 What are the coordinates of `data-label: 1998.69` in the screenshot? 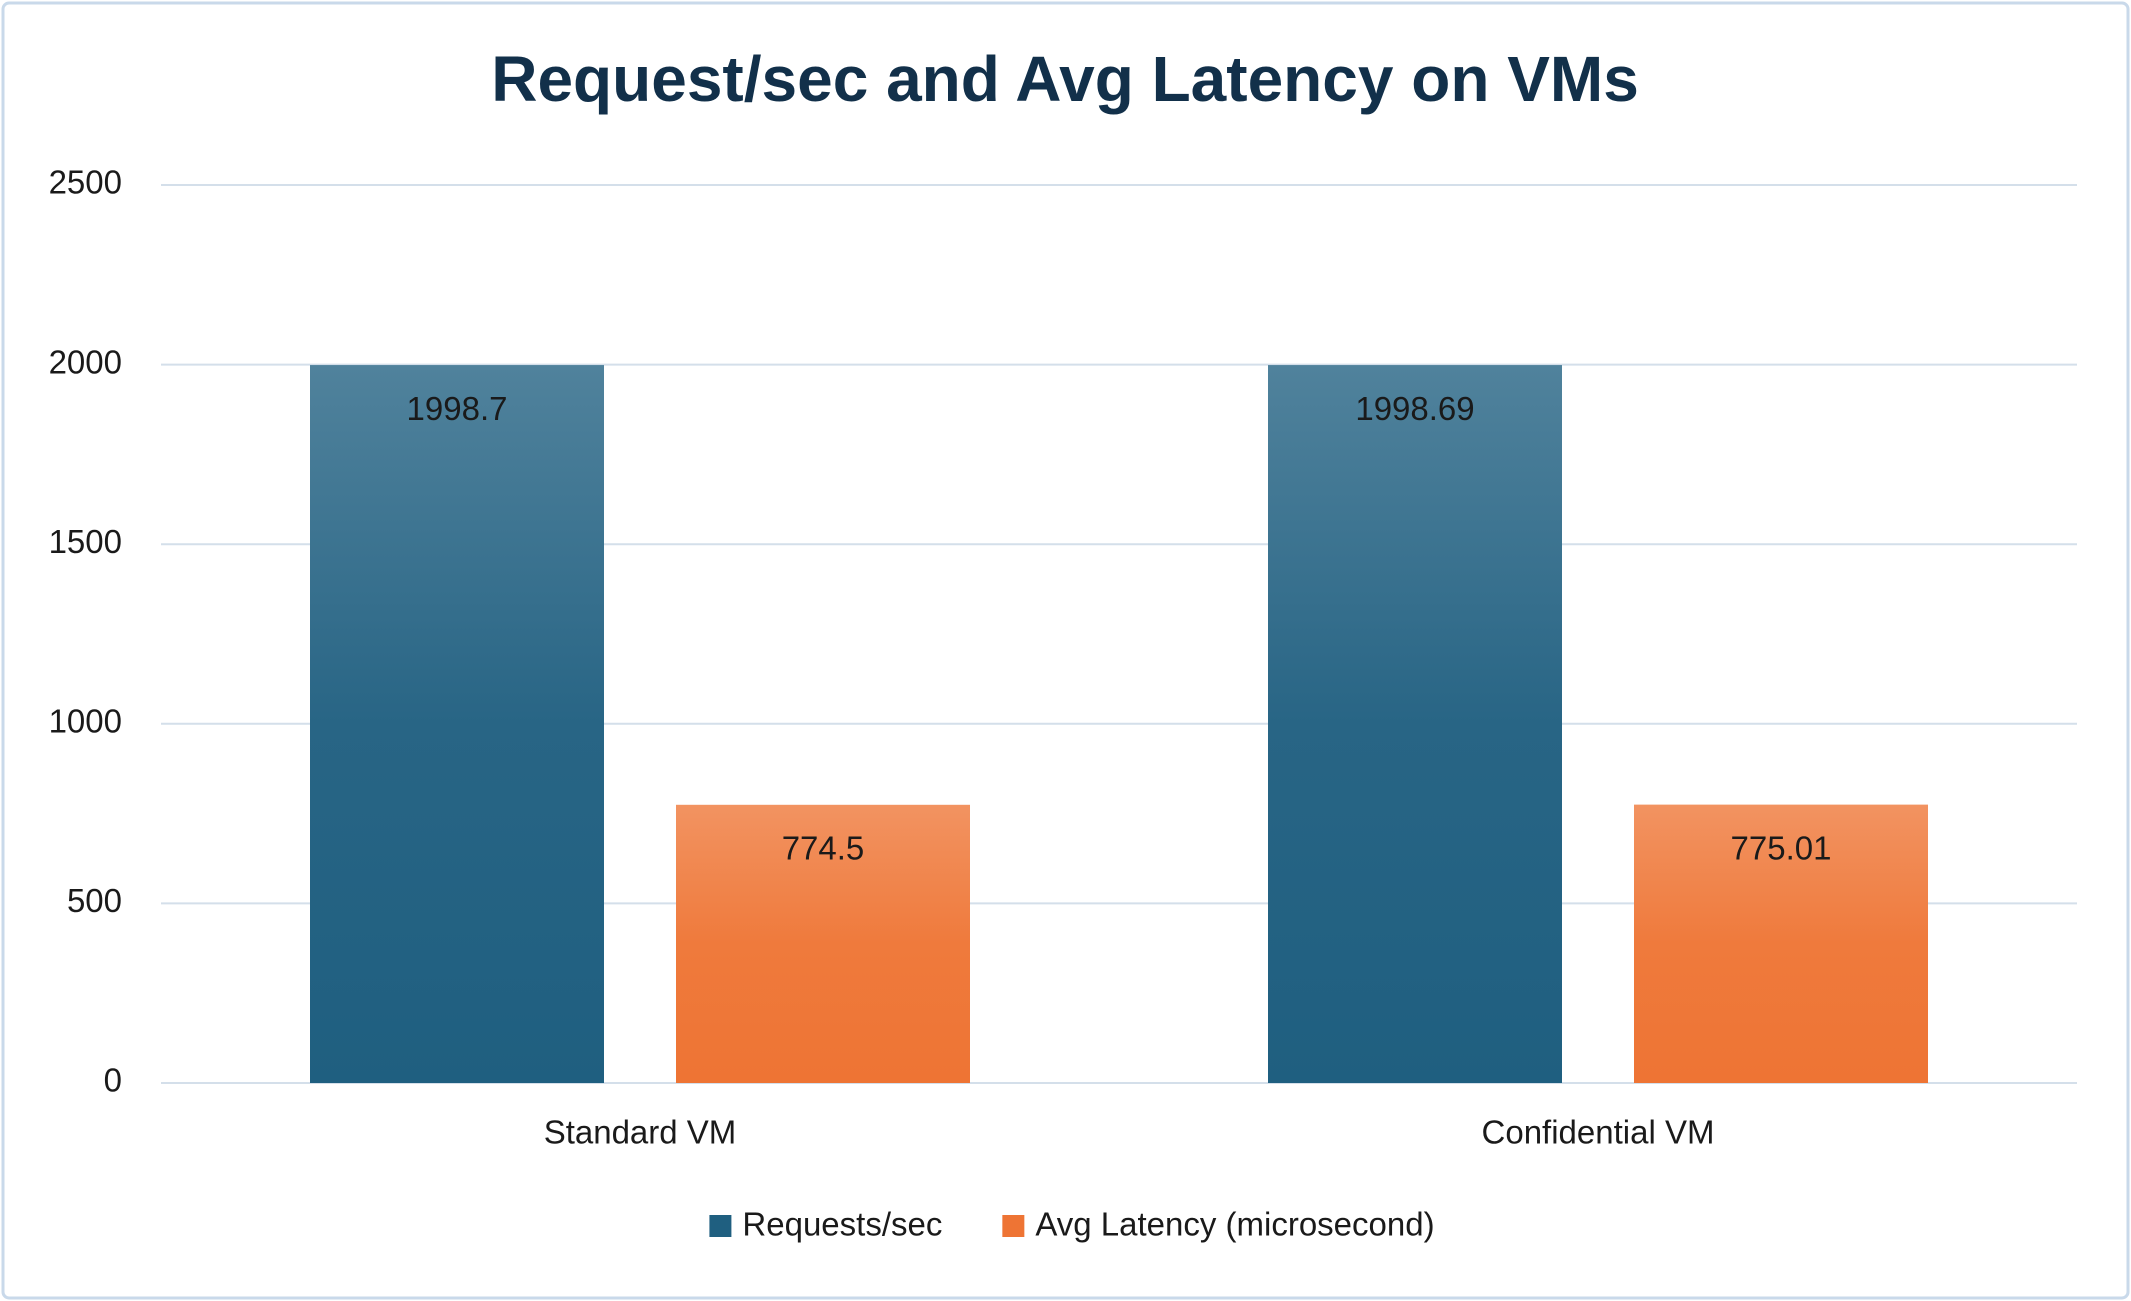 It's located at (1414, 408).